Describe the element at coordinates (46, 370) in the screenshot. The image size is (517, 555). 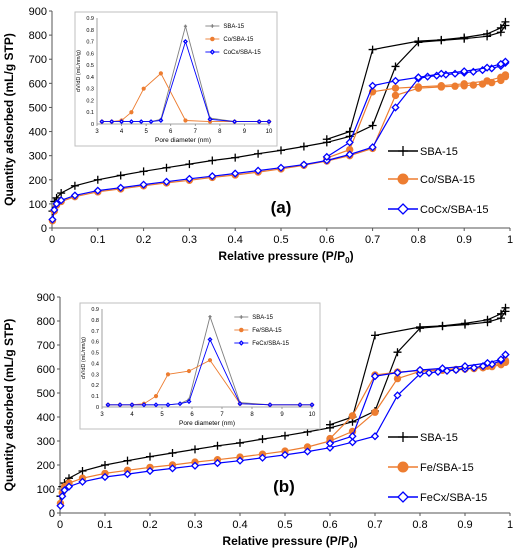
I see `y-tick-label: 600` at that location.